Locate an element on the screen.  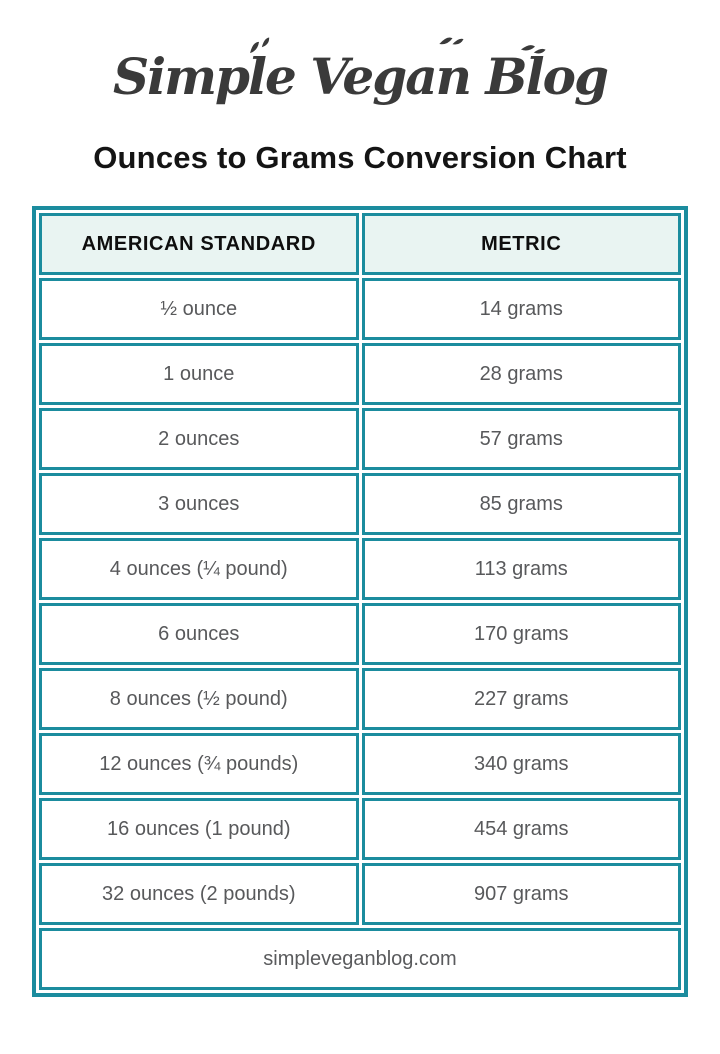
column-header-american-standard: AMERICAN STANDARD is located at coordinates (199, 244).